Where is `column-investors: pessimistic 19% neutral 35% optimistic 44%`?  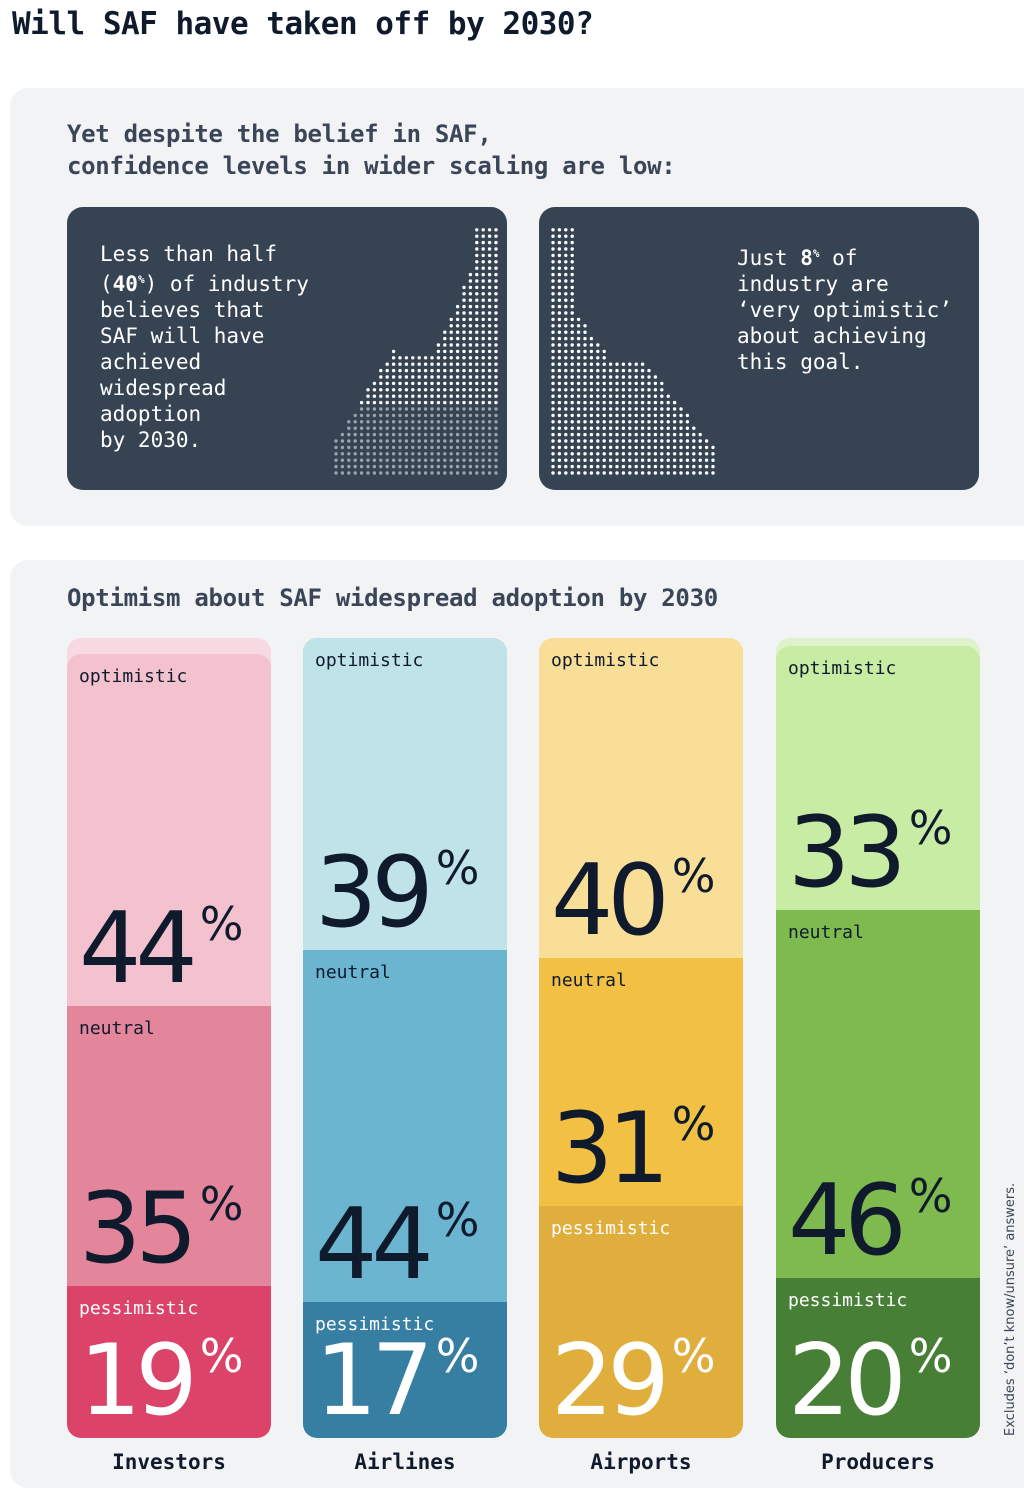 column-investors: pessimistic 19% neutral 35% optimistic 44% is located at coordinates (169, 1038).